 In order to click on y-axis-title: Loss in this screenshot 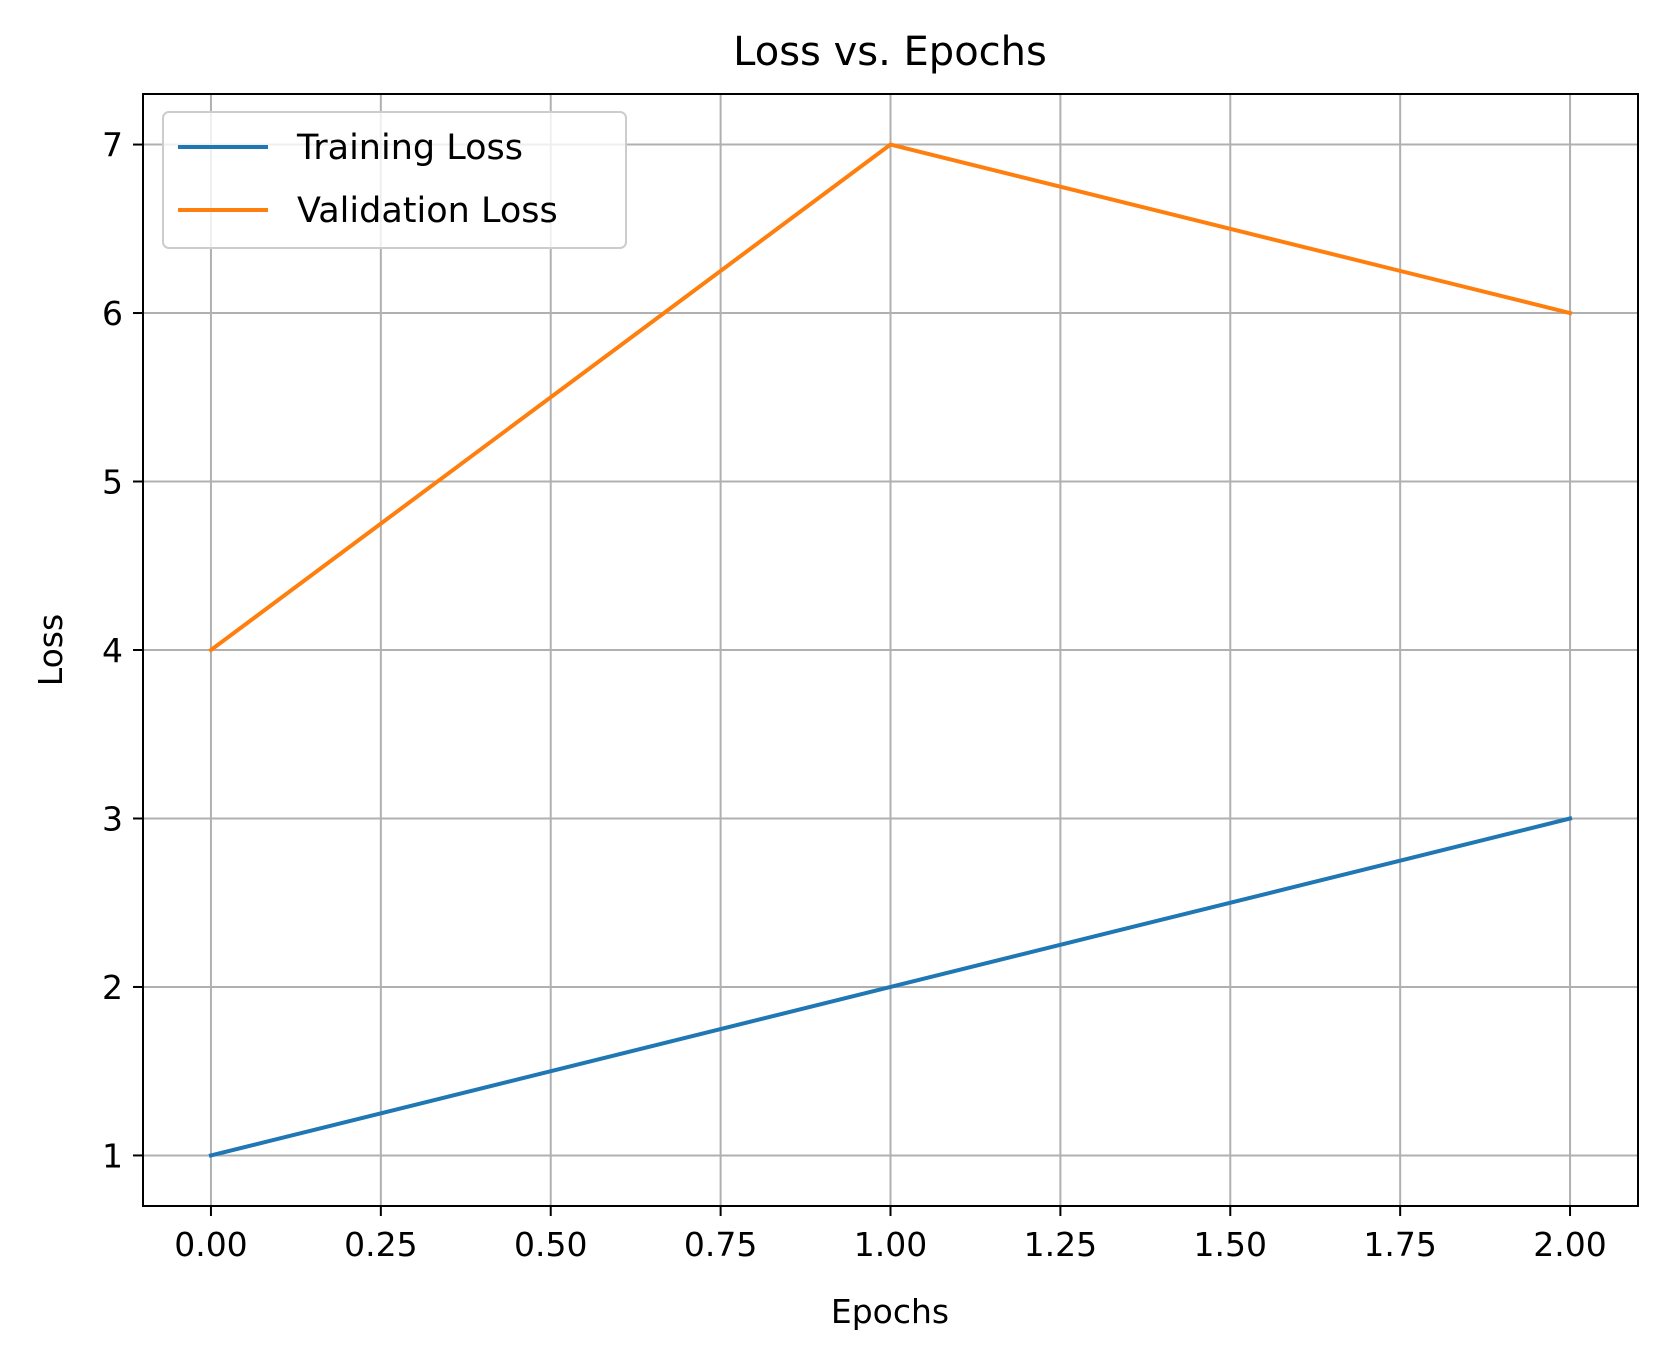, I will do `click(50, 650)`.